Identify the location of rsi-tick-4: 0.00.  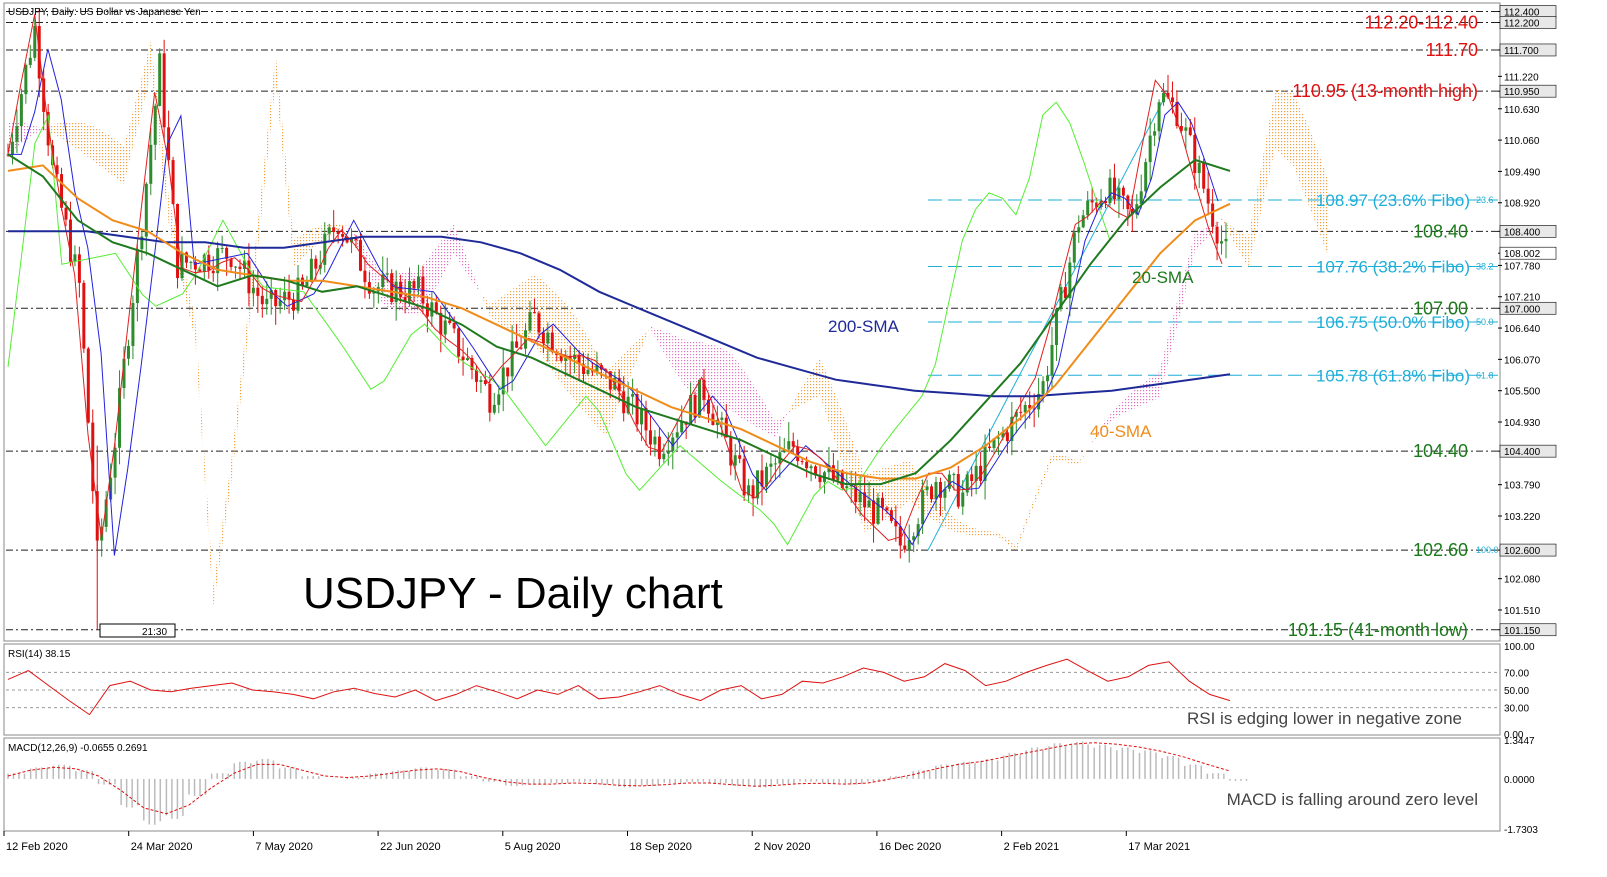
(1514, 735).